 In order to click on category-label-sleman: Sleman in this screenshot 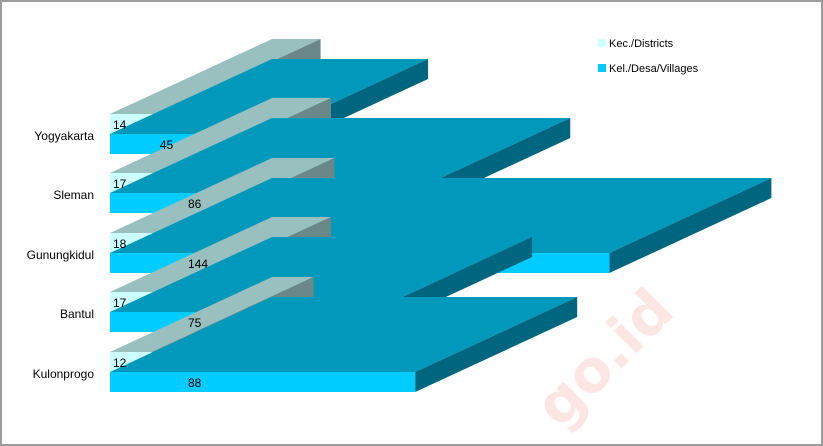, I will do `click(73, 195)`.